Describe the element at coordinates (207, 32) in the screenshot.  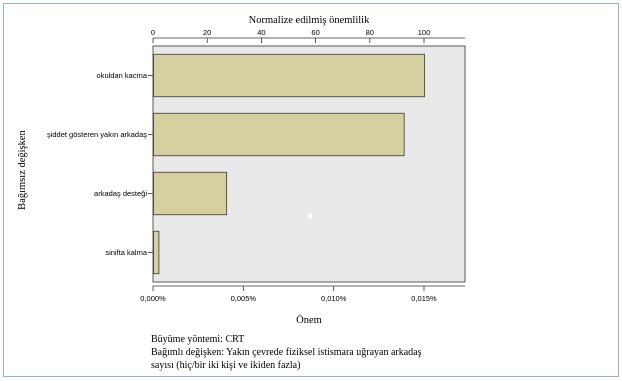
I see `top-axis-tick-label: 20` at that location.